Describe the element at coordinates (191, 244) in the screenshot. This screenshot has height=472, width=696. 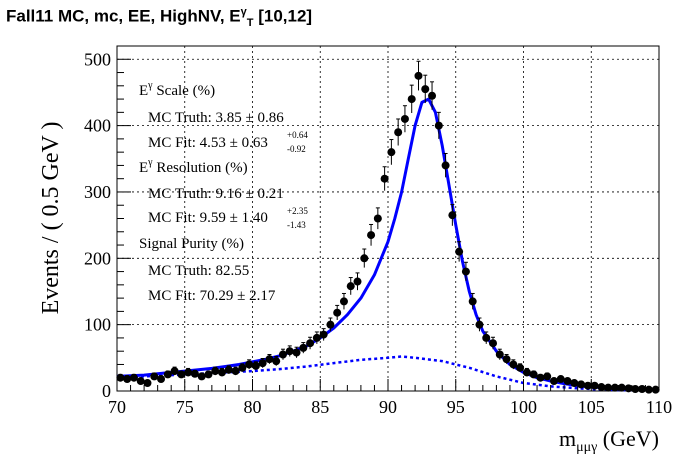
I see `purity-header: Signal Purity (%)` at that location.